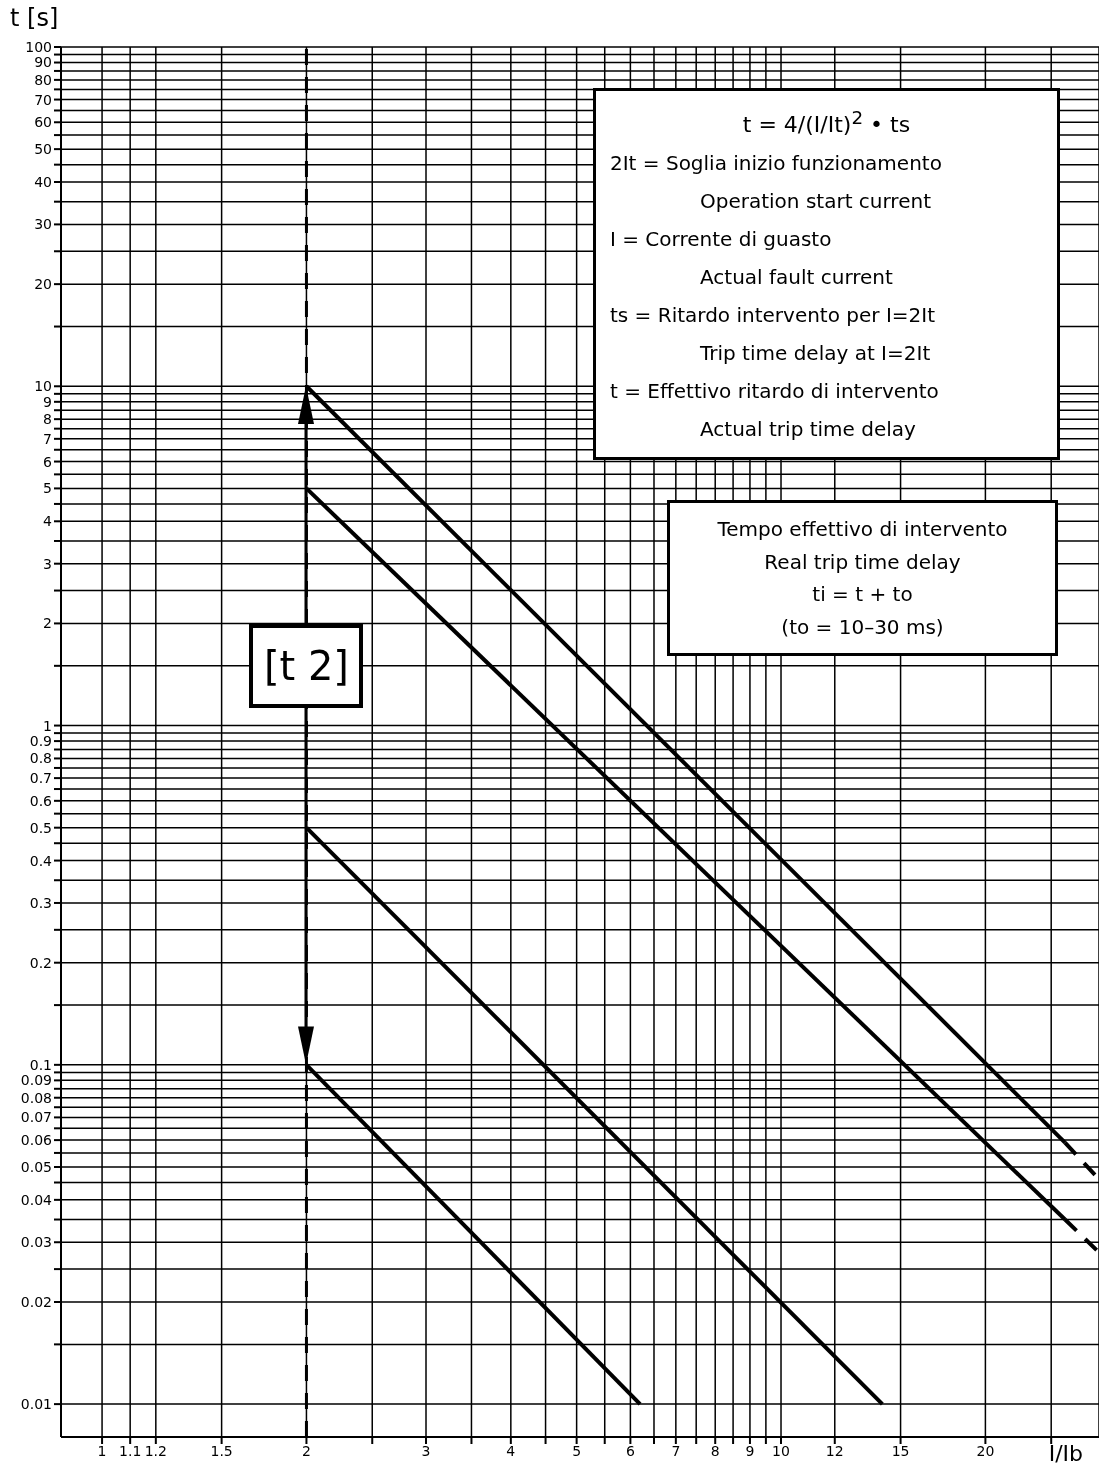  I want to click on y-tick-label: 80, so click(43, 79).